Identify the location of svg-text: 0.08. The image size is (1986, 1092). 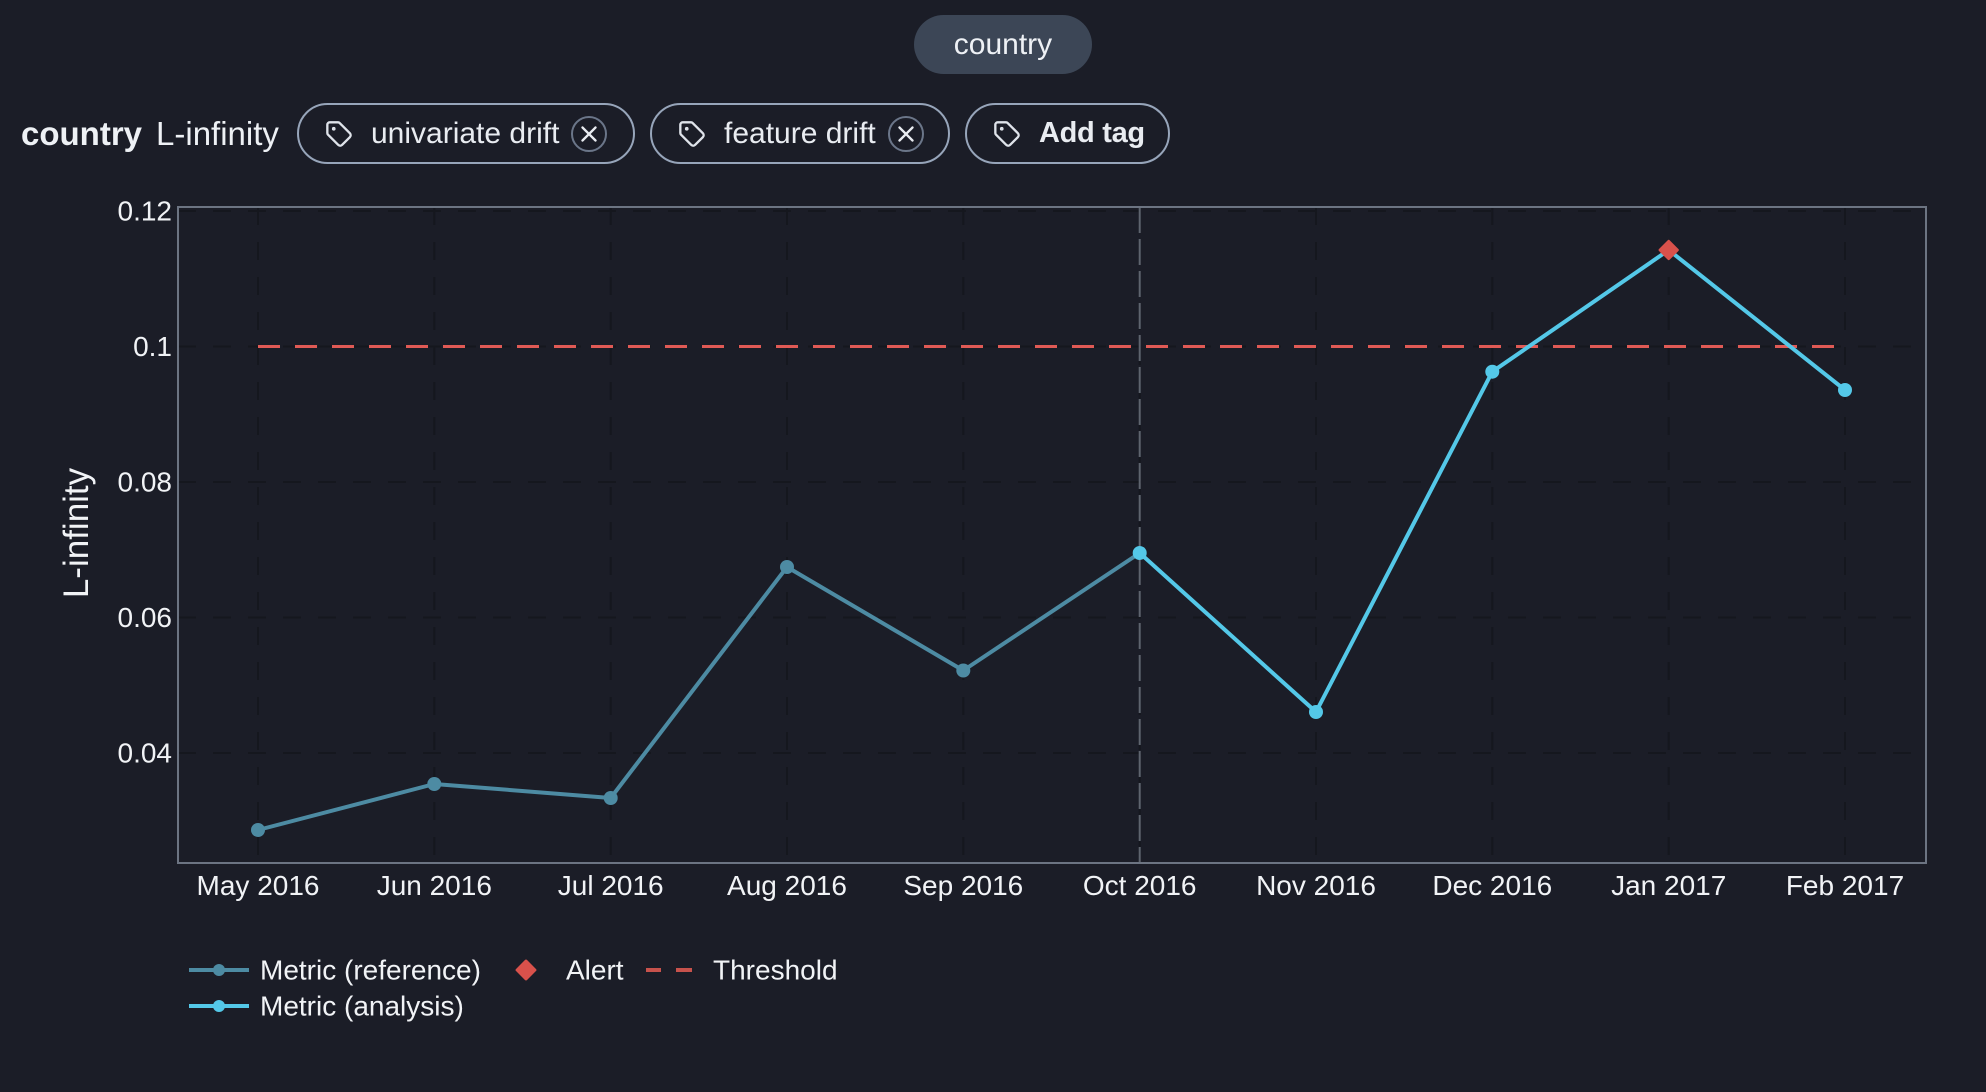
(145, 482).